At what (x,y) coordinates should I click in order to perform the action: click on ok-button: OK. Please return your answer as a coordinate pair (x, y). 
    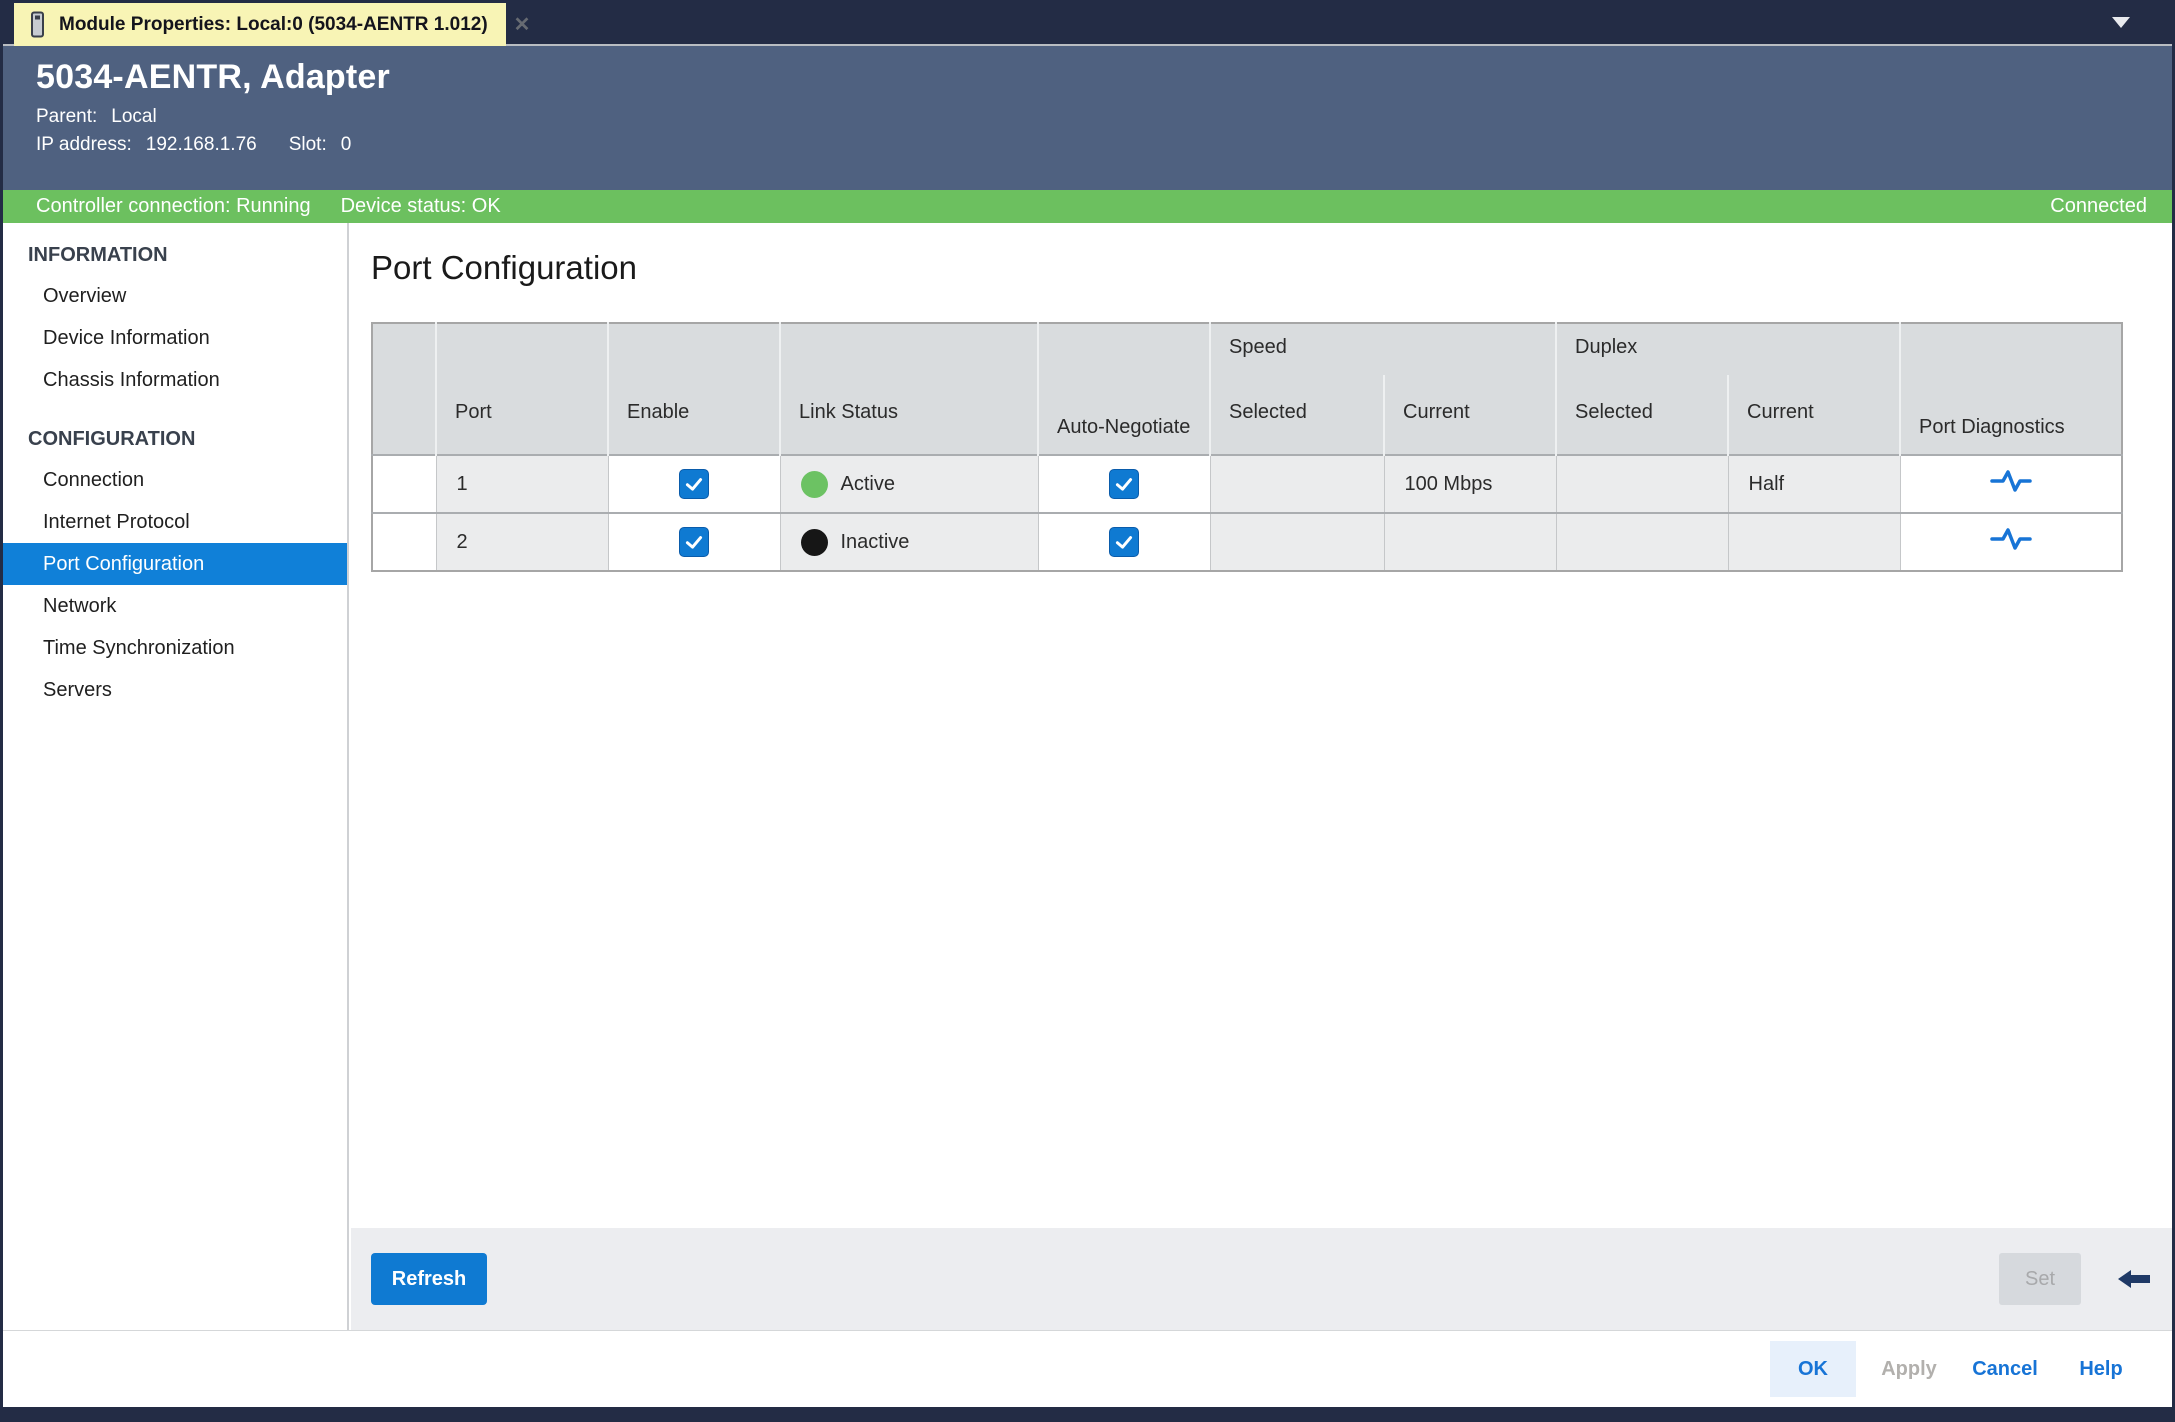
    Looking at the image, I should click on (1813, 1369).